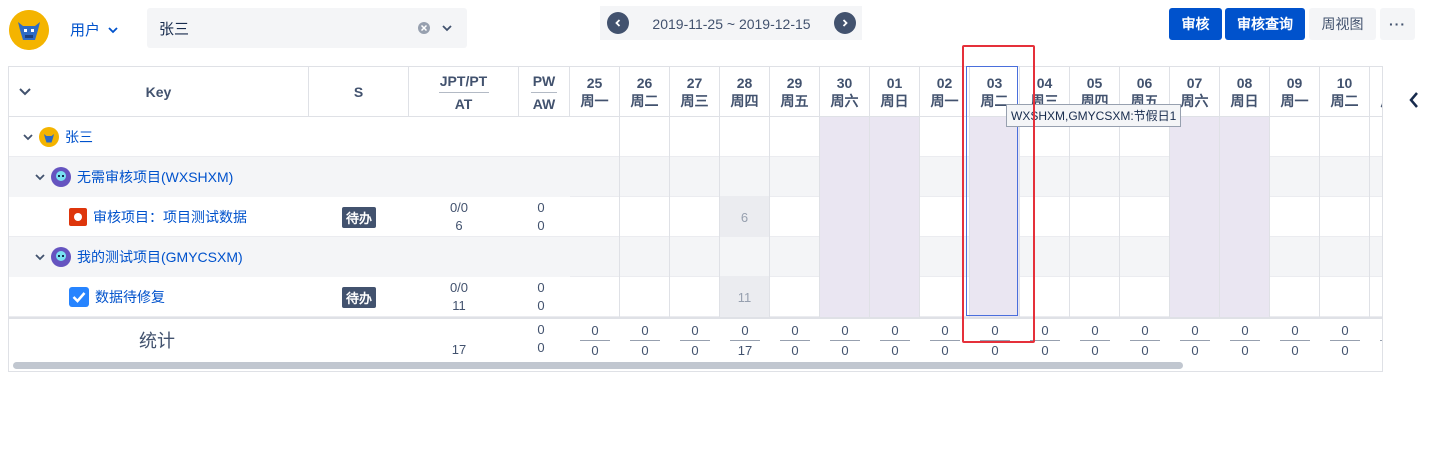  I want to click on day-cell: 11, so click(745, 297).